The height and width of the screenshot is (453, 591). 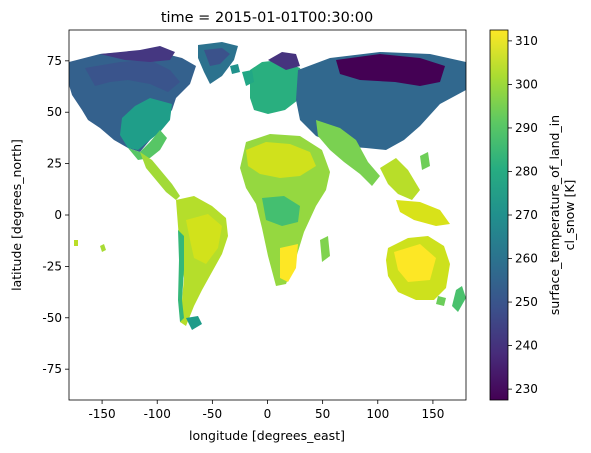 I want to click on y-tick-label: 75, so click(x=54, y=61).